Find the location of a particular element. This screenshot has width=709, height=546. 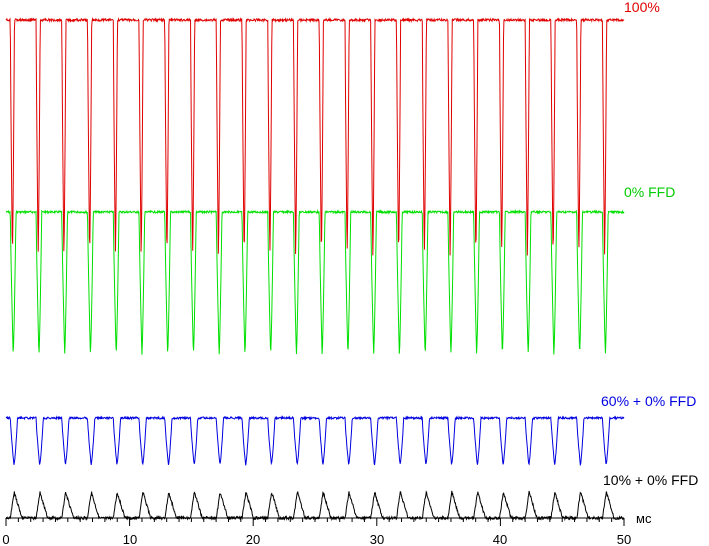

x-tick-label: 40 is located at coordinates (500, 539).